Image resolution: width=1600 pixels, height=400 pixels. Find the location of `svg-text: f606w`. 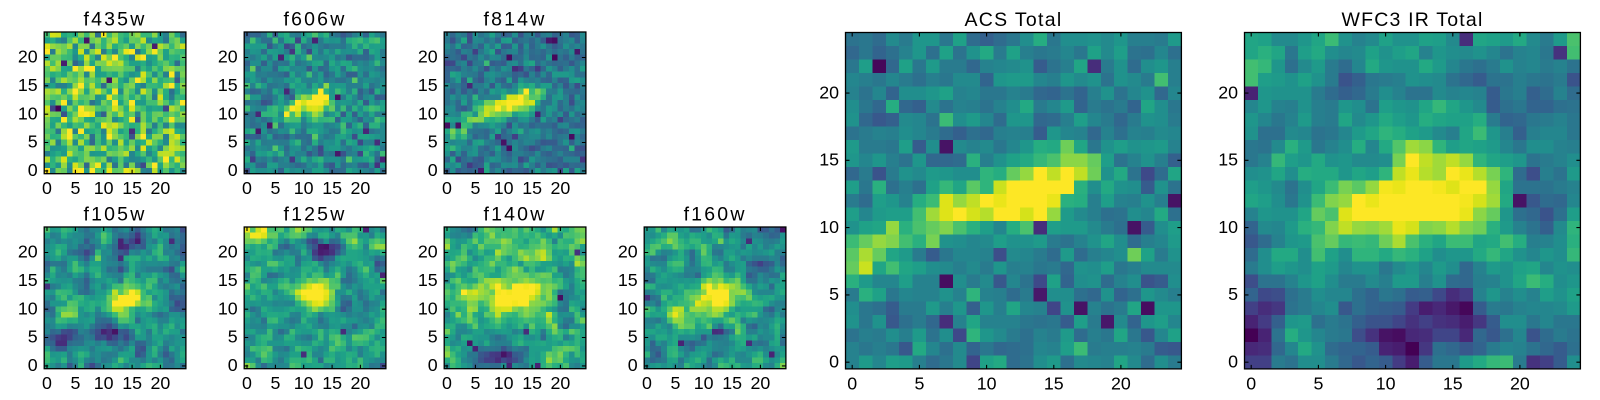

svg-text: f606w is located at coordinates (314, 20).